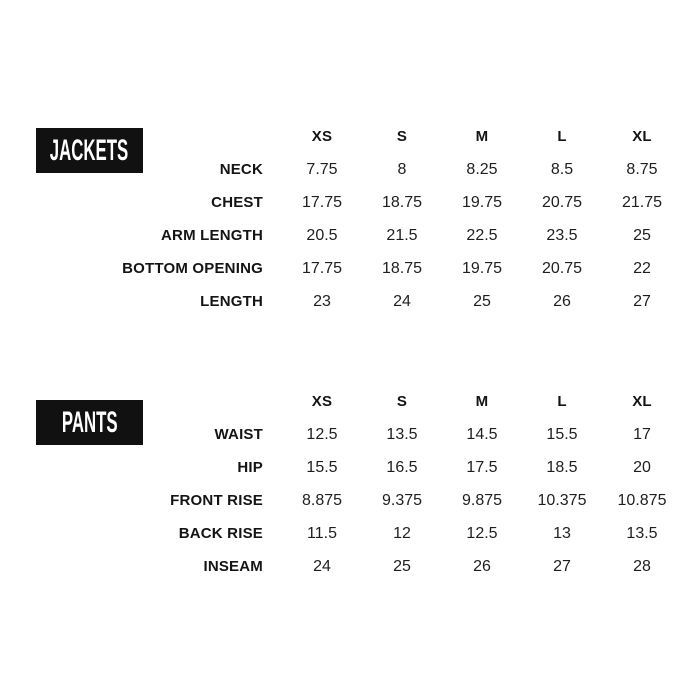  Describe the element at coordinates (482, 533) in the screenshot. I see `pants-value-back-rise-m: 12.5` at that location.